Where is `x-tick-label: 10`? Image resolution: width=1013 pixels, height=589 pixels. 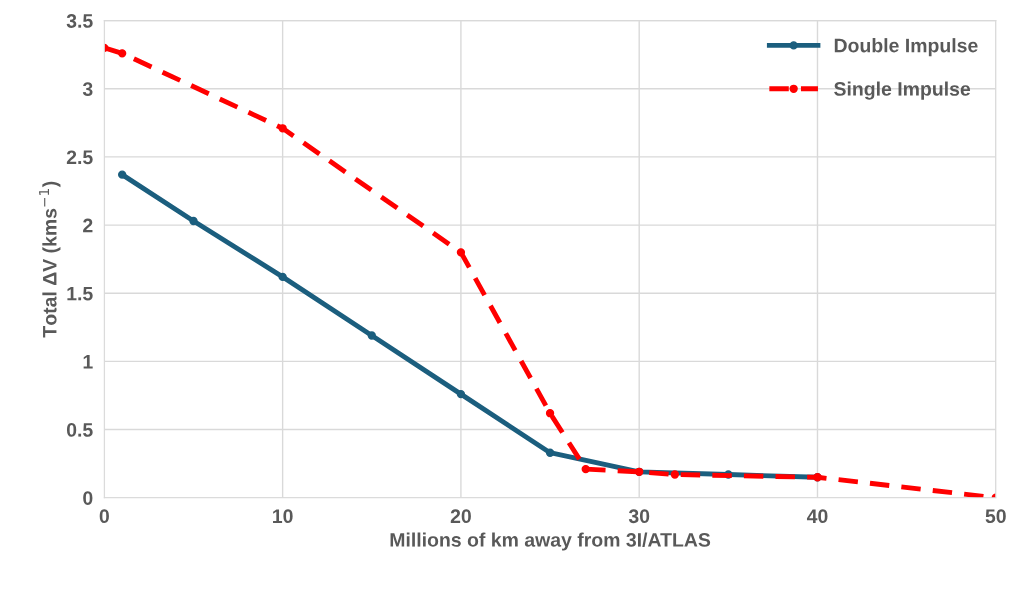
x-tick-label: 10 is located at coordinates (283, 516).